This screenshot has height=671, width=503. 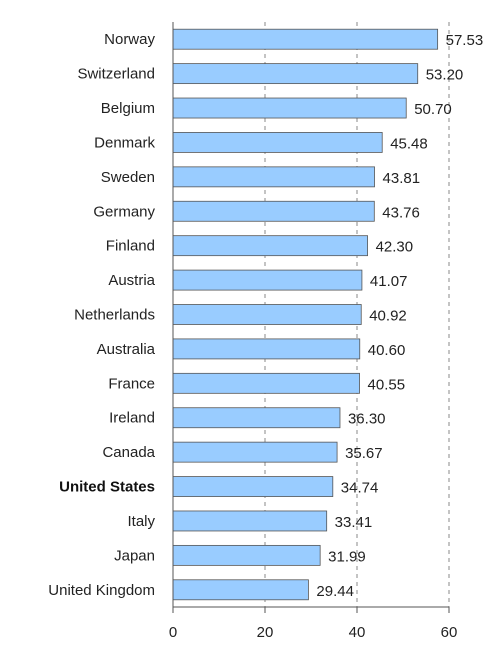 I want to click on data-label: 36.30, so click(x=367, y=419).